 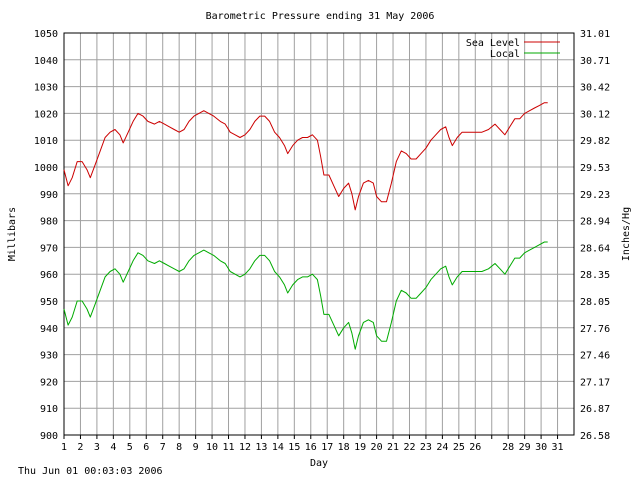 What do you see at coordinates (595, 302) in the screenshot?
I see `y-tick-label-right: 28.05` at bounding box center [595, 302].